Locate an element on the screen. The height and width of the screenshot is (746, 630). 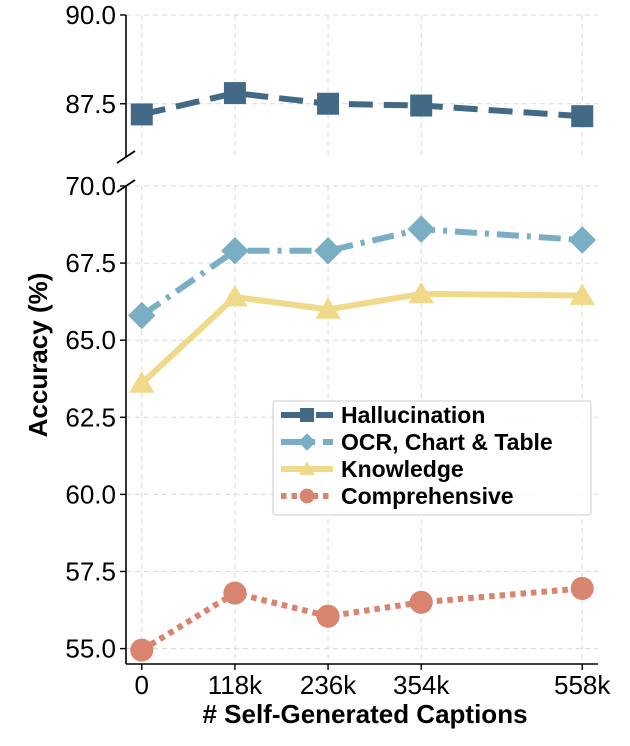
legend-label-comprehensive: Comprehensive is located at coordinates (427, 496).